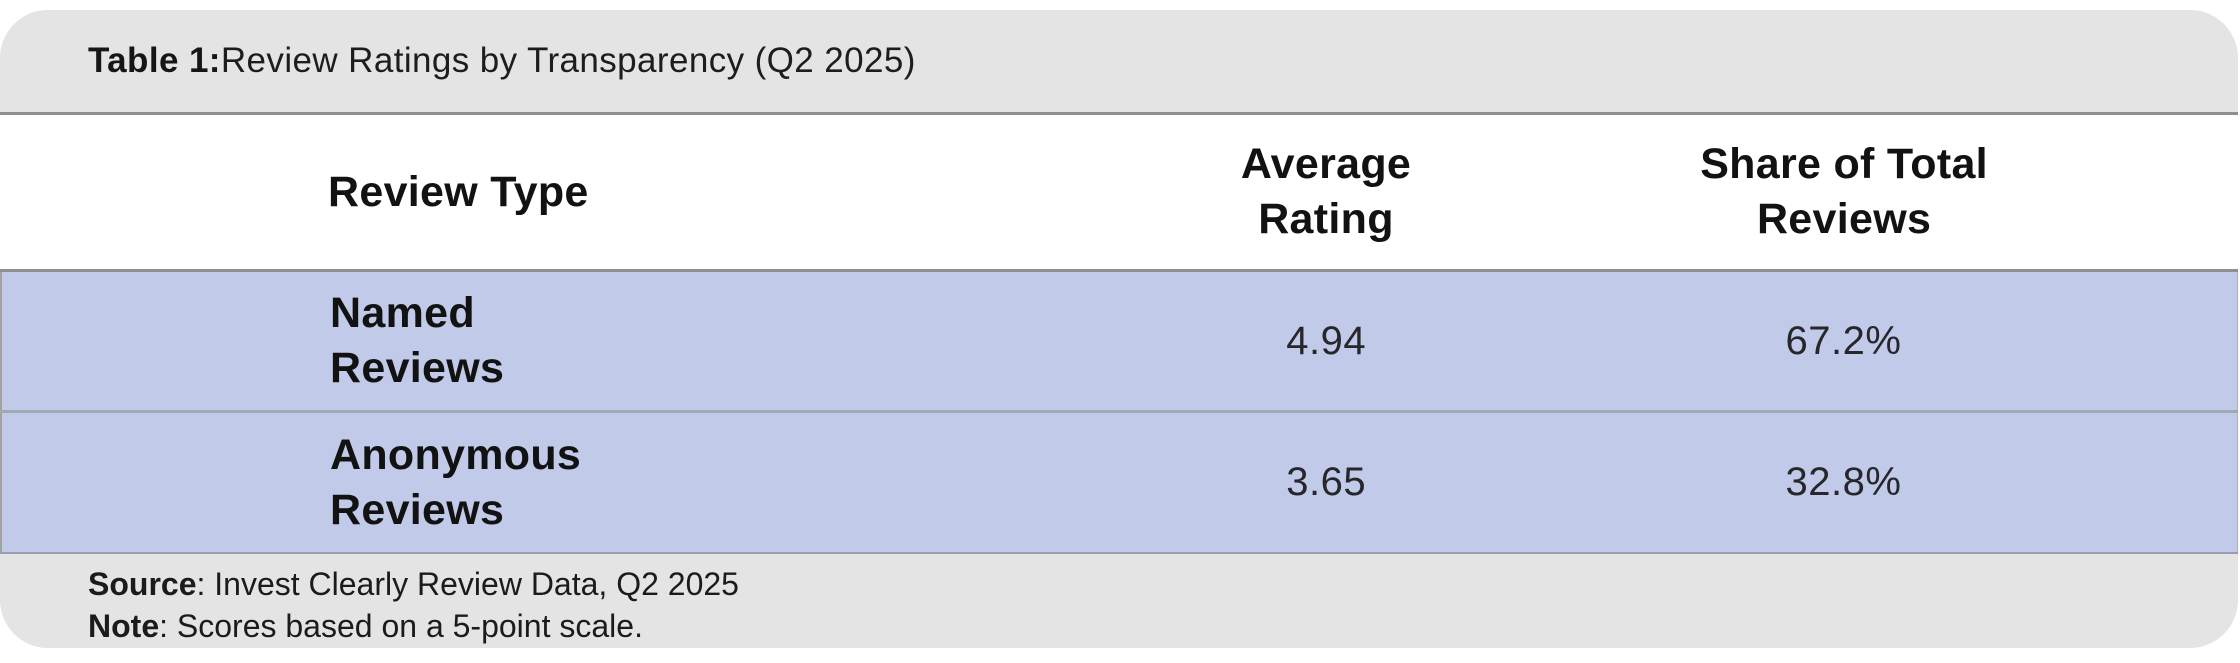  Describe the element at coordinates (1844, 191) in the screenshot. I see `column-header-label: Share of Total Reviews` at that location.